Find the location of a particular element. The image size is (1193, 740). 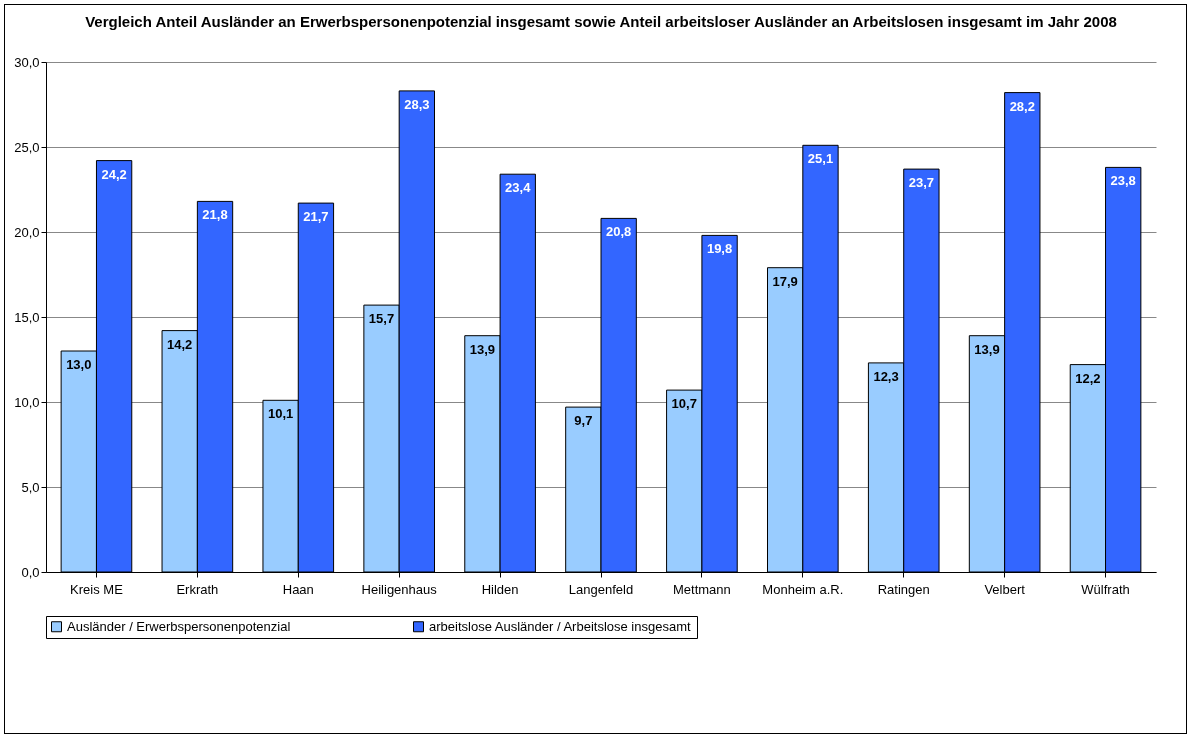

x-tick-label: Heiligenhaus is located at coordinates (399, 589).